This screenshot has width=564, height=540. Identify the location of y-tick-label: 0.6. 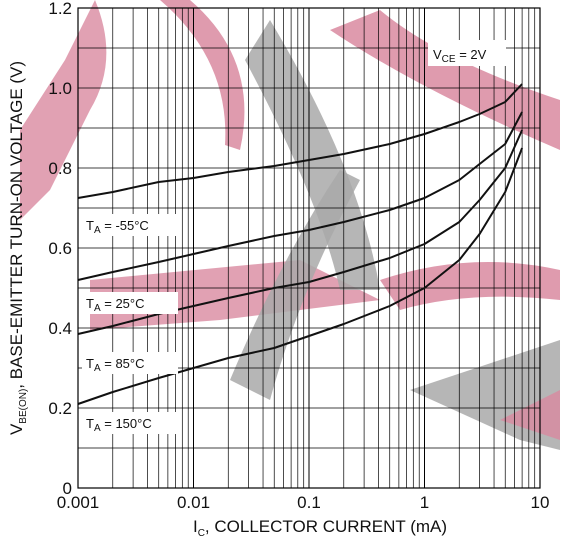
(60, 248).